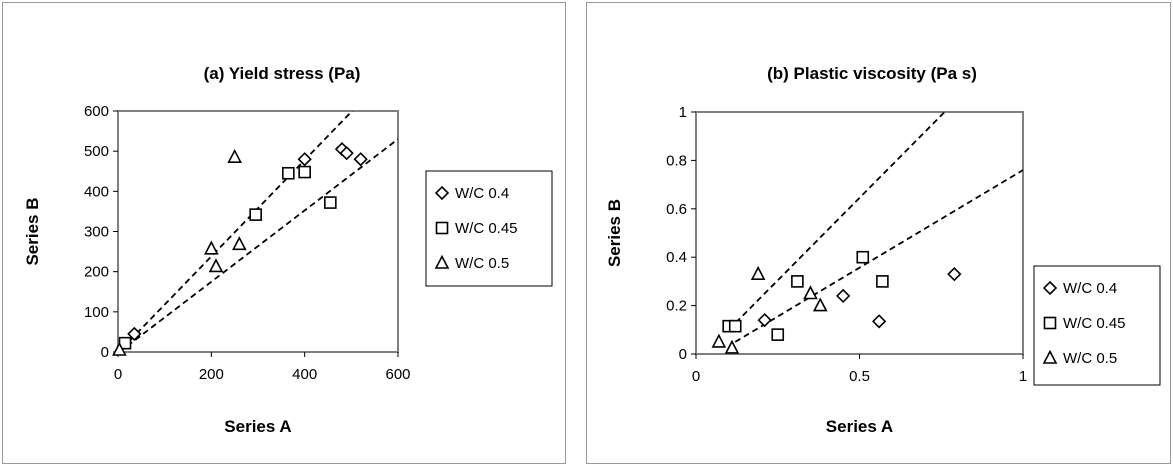 This screenshot has height=466, width=1173. What do you see at coordinates (676, 209) in the screenshot?
I see `panel-b-y-tick-label: 0.6` at bounding box center [676, 209].